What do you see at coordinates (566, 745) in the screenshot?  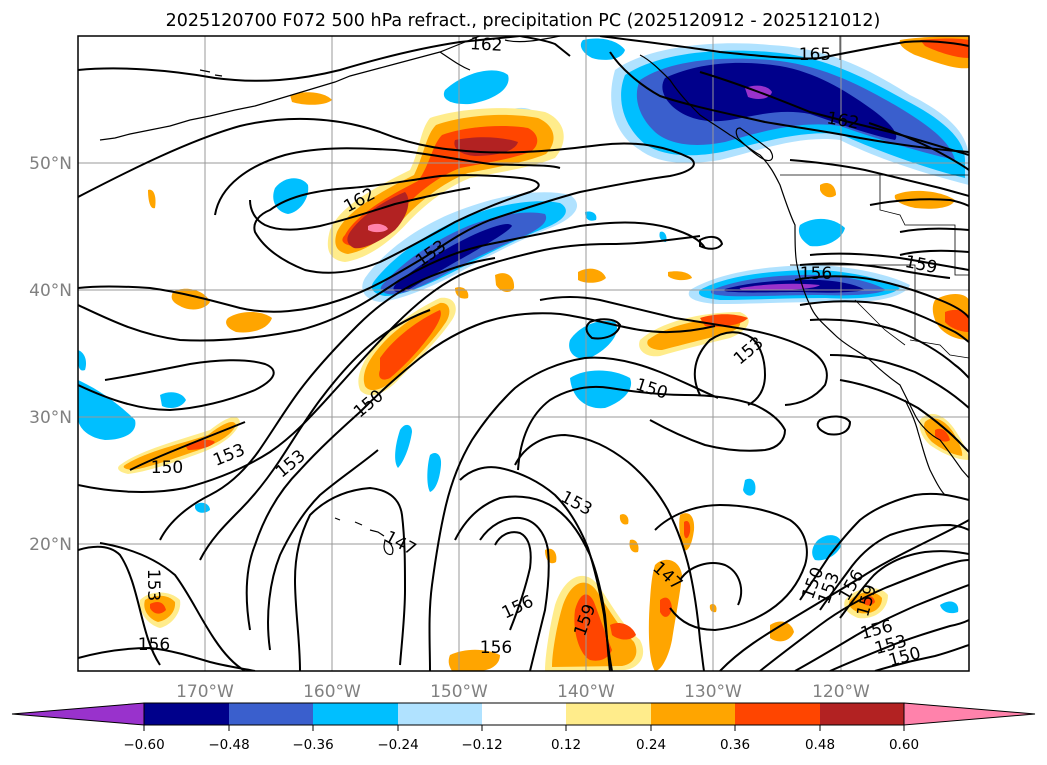 I see `colorbar-tick-label: 0.12` at bounding box center [566, 745].